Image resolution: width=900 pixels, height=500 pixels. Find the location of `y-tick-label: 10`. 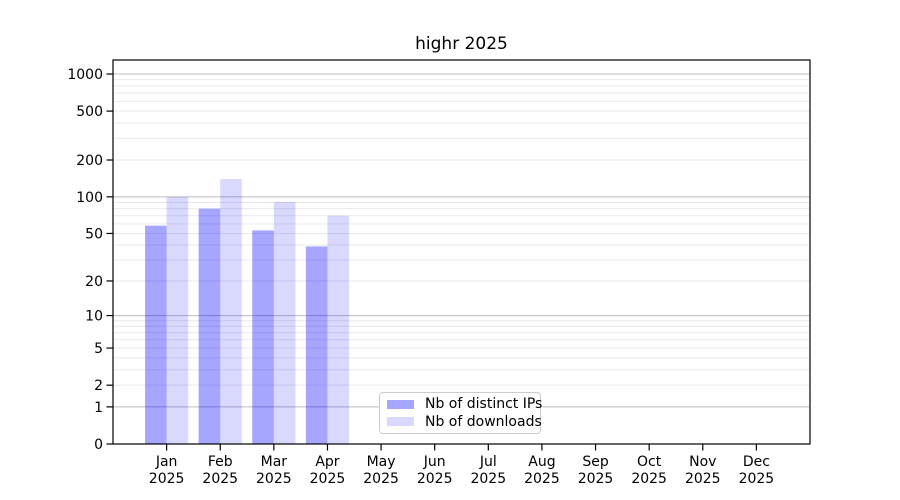

y-tick-label: 10 is located at coordinates (94, 317).